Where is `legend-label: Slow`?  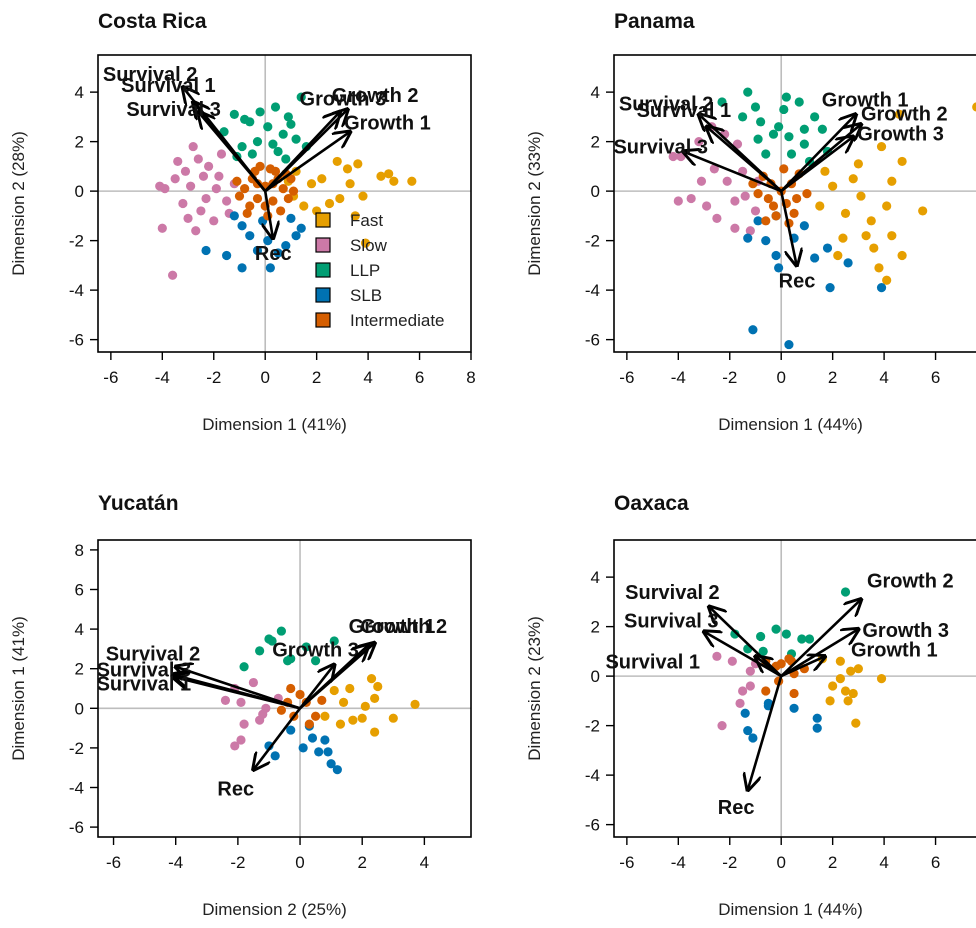 legend-label: Slow is located at coordinates (369, 245).